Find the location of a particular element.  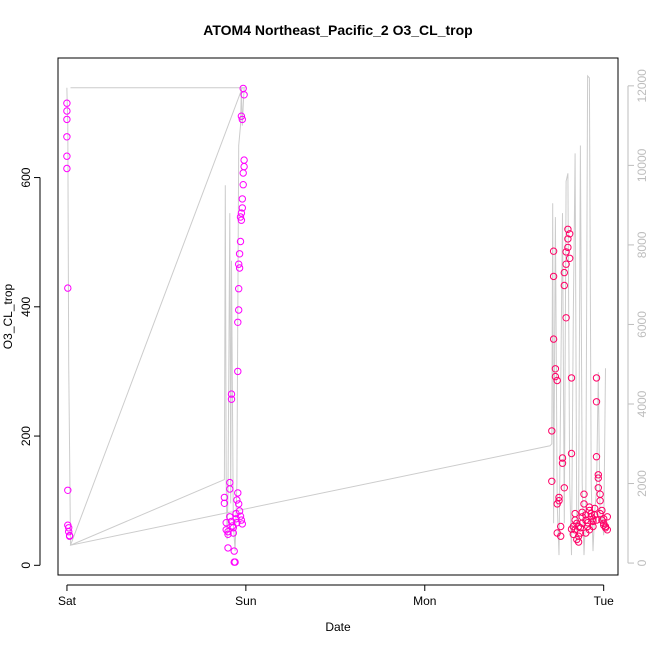

left-tick-label: 200 is located at coordinates (26, 436).